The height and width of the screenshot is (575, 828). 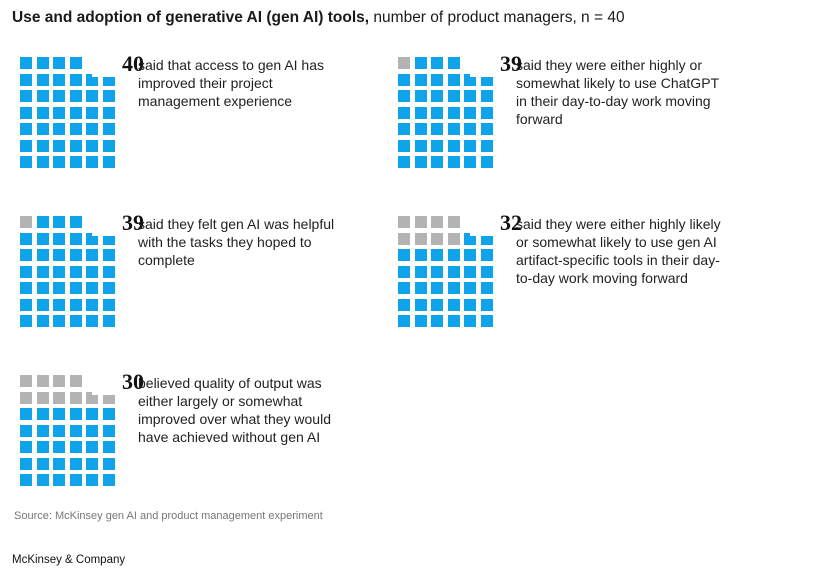 I want to click on waffle-value-2: 39, so click(x=496, y=64).